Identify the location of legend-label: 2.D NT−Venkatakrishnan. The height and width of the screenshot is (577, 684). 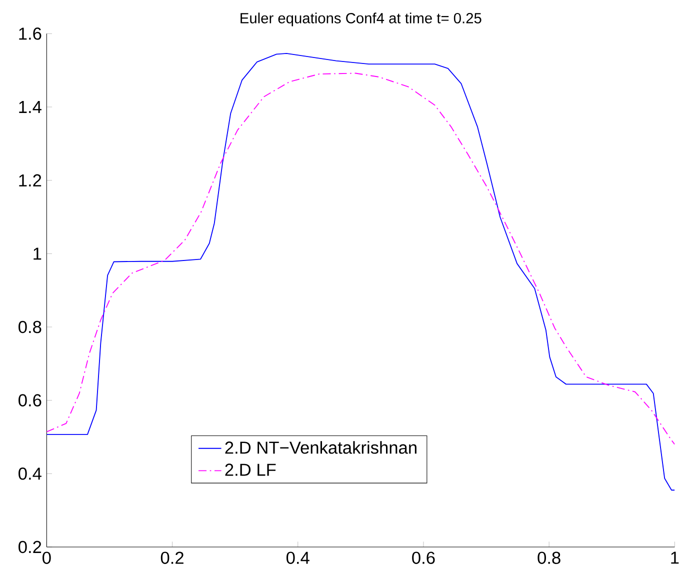
(320, 447).